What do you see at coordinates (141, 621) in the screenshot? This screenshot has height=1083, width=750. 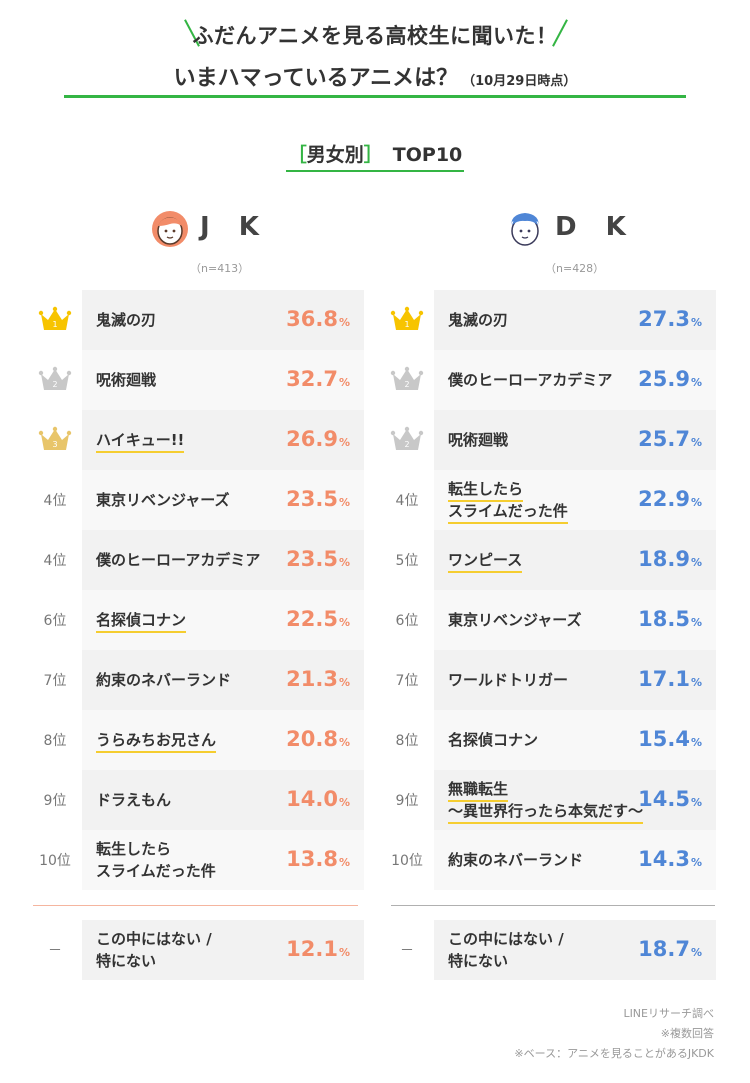 I see `jk-item-name-line: 名探偵コナン` at bounding box center [141, 621].